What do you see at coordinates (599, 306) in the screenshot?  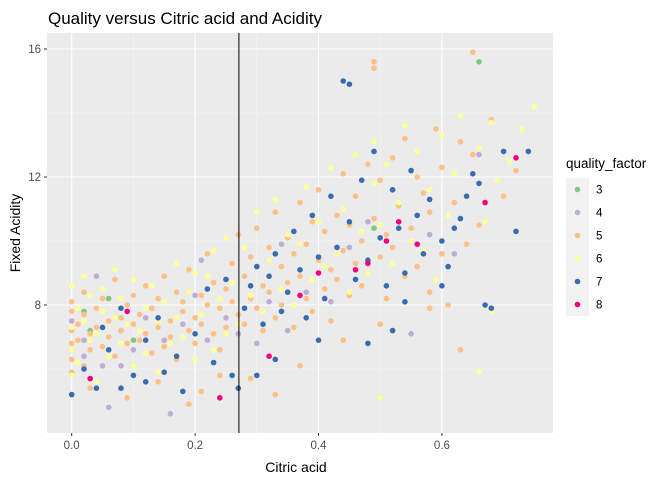 I see `legend-label: 8` at bounding box center [599, 306].